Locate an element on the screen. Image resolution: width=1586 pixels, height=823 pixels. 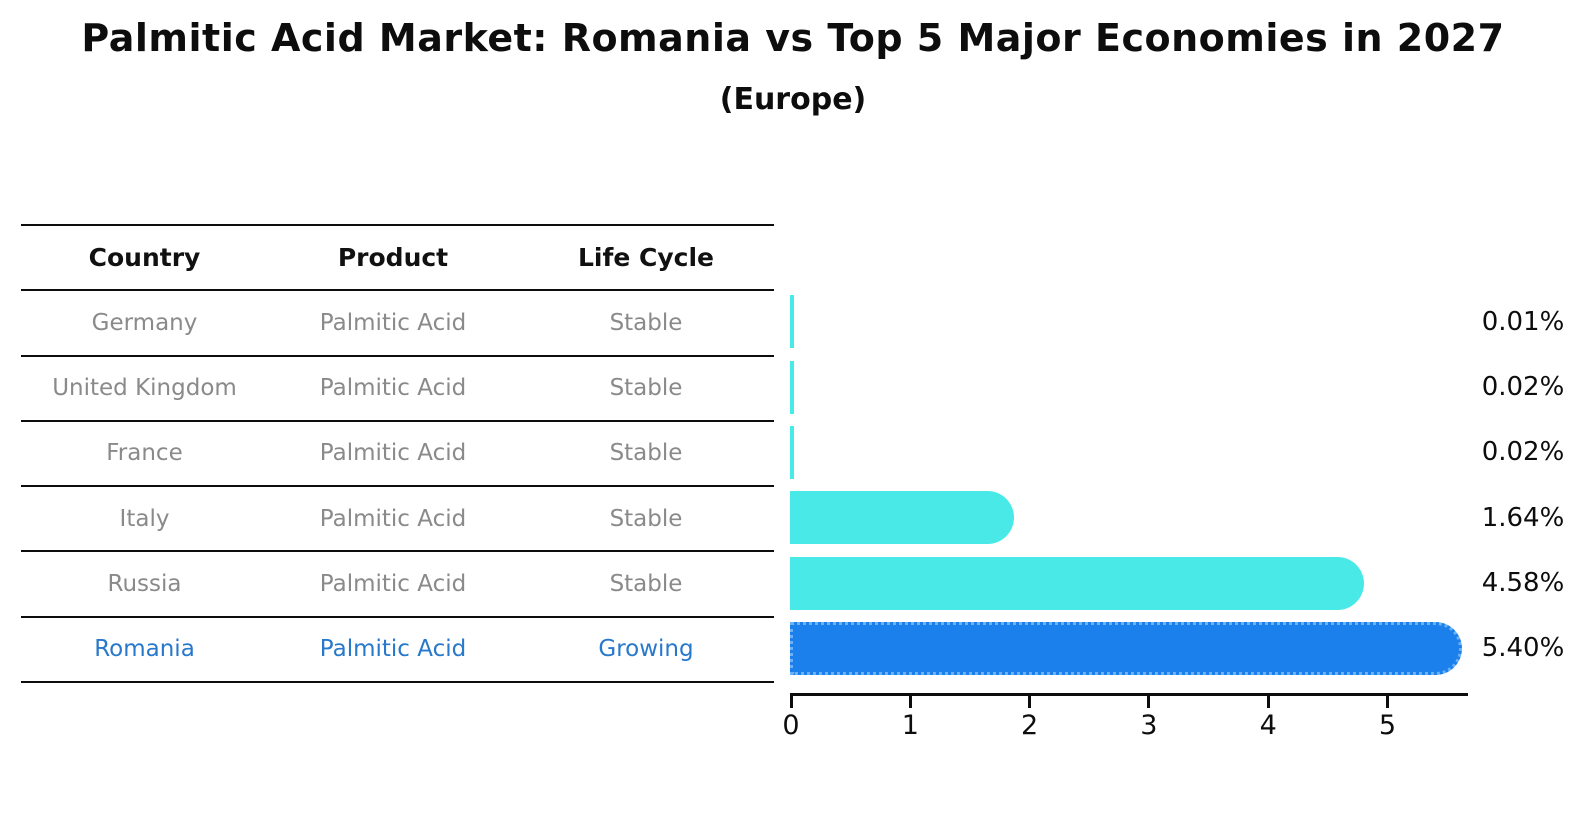
chart-subtitle: (Europe) is located at coordinates (793, 99).